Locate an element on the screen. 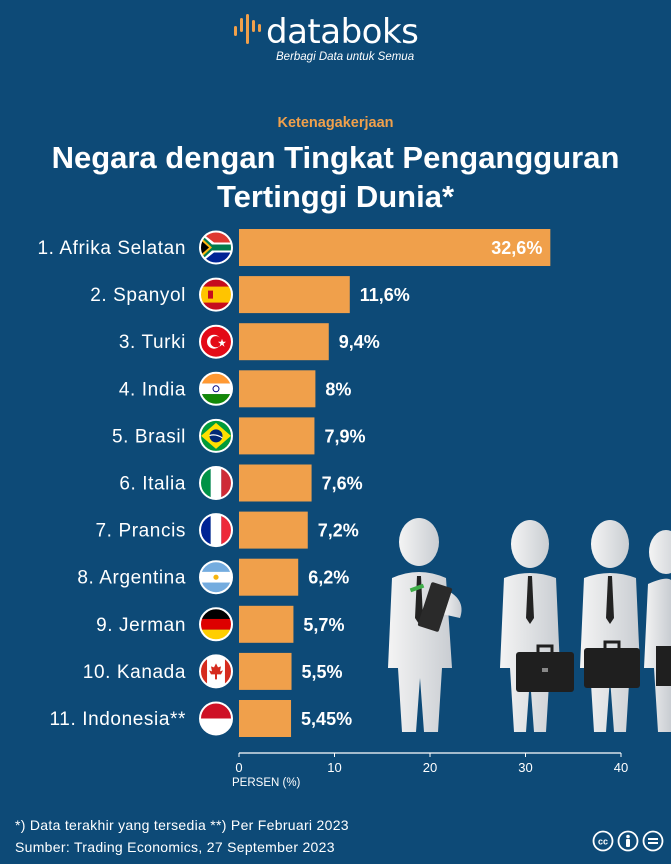  south-africa-flag-icon is located at coordinates (216, 247).